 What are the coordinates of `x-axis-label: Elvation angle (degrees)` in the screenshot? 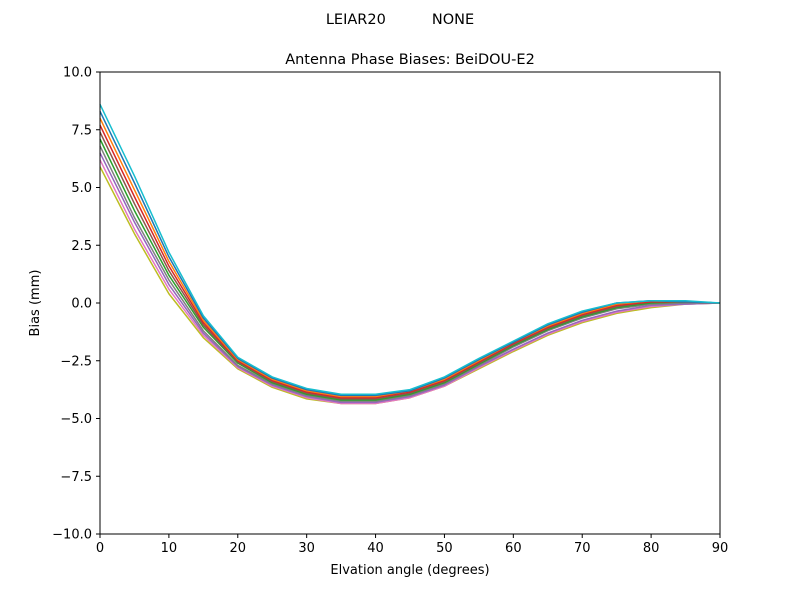 It's located at (409, 570).